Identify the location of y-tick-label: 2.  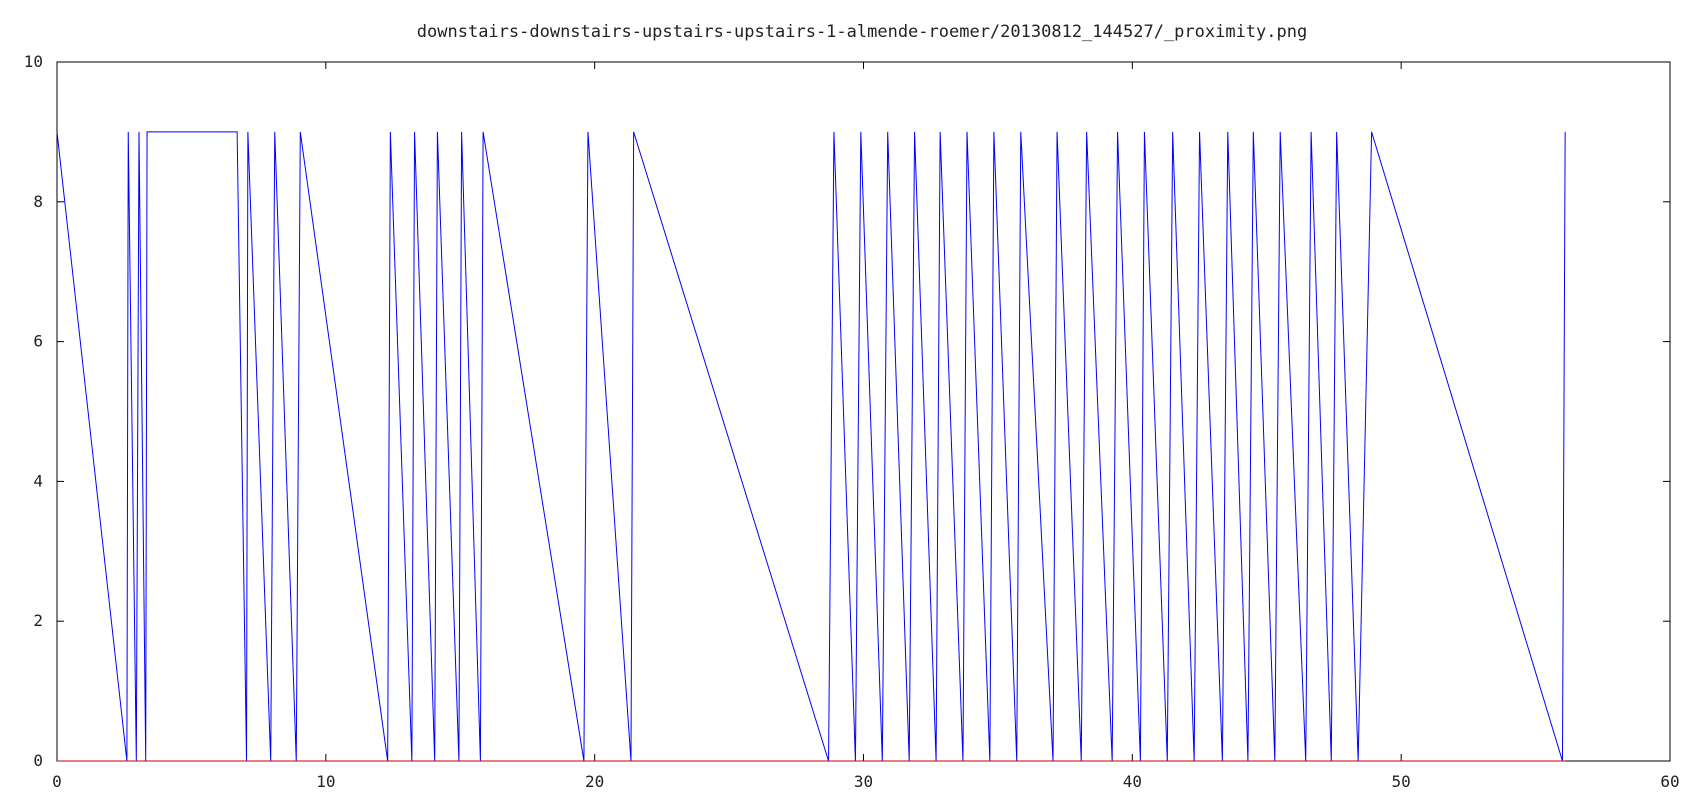
(38, 620).